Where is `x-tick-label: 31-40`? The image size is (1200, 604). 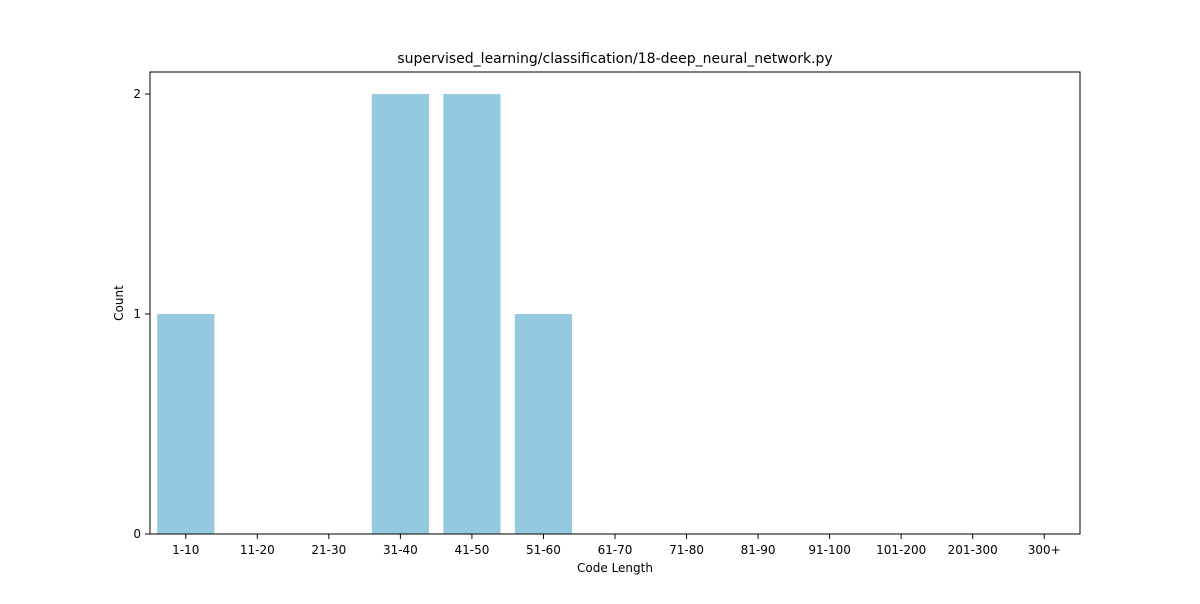
x-tick-label: 31-40 is located at coordinates (400, 550).